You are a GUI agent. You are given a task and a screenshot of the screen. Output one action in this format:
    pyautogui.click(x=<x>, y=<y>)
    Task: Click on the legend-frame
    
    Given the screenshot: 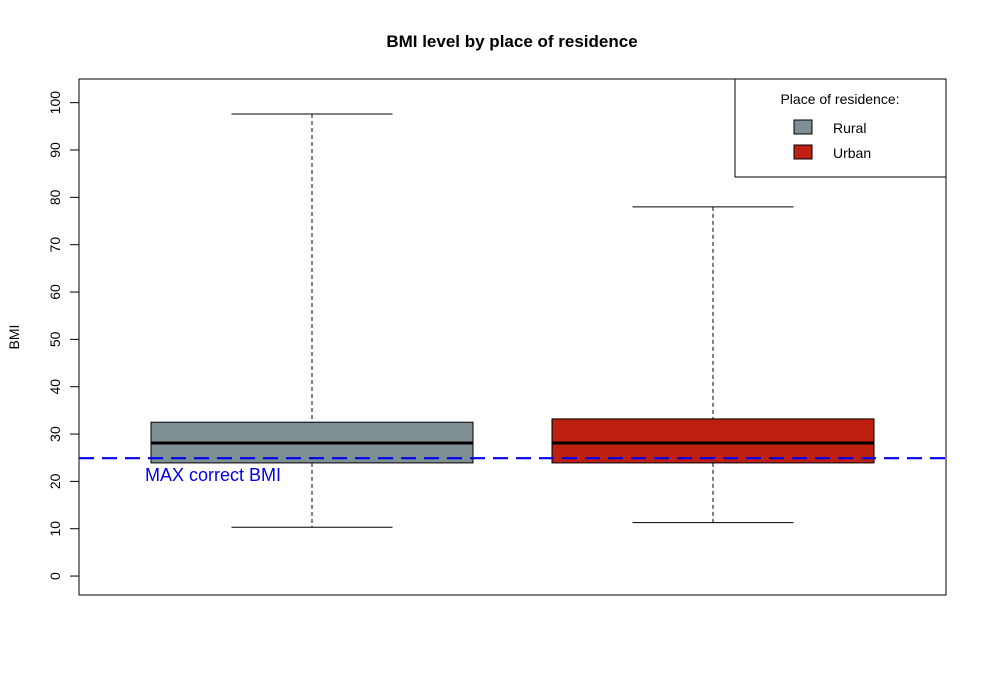 What is the action you would take?
    pyautogui.click(x=840, y=128)
    